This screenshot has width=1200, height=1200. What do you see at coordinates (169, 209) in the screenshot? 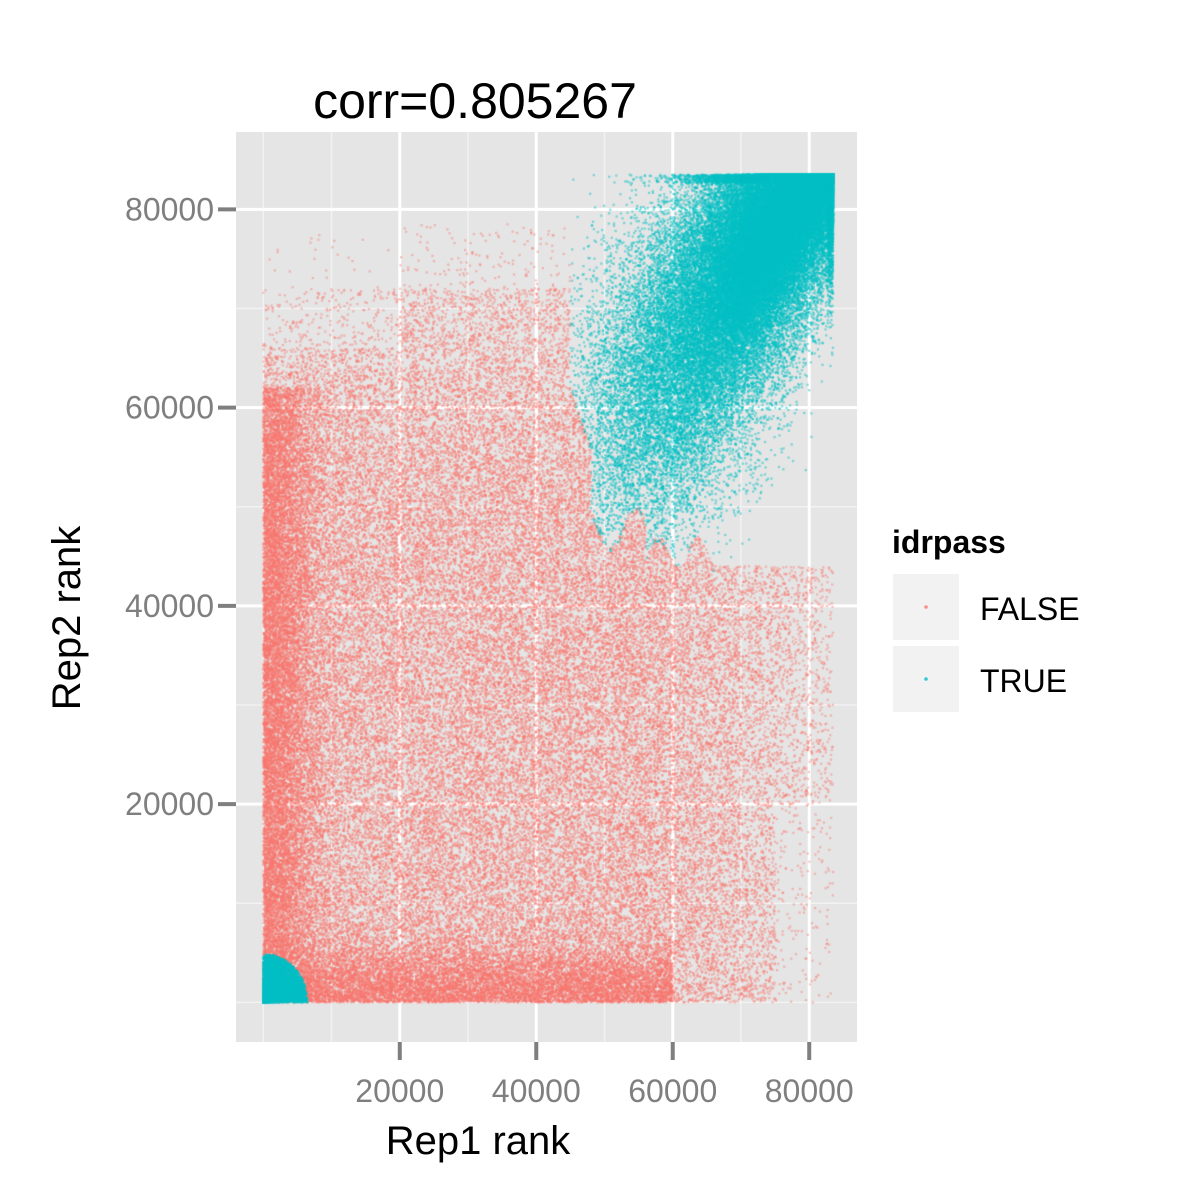
I see `y-tick-label: 80000` at bounding box center [169, 209].